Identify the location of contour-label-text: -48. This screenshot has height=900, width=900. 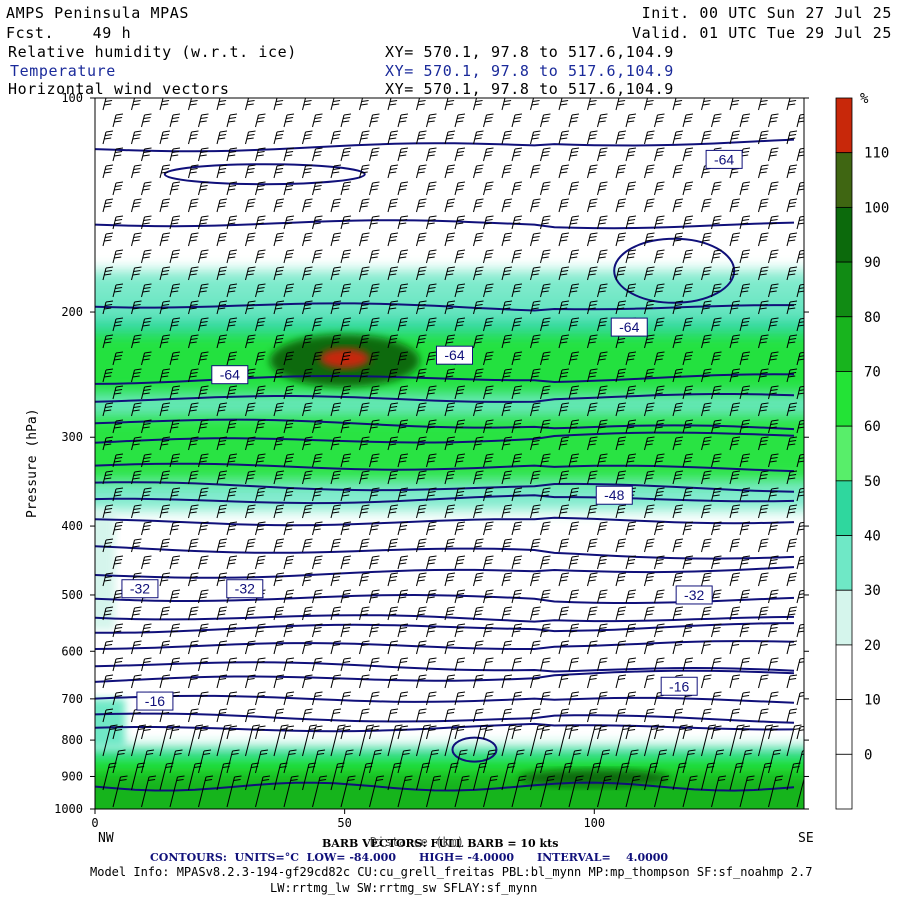
(614, 495).